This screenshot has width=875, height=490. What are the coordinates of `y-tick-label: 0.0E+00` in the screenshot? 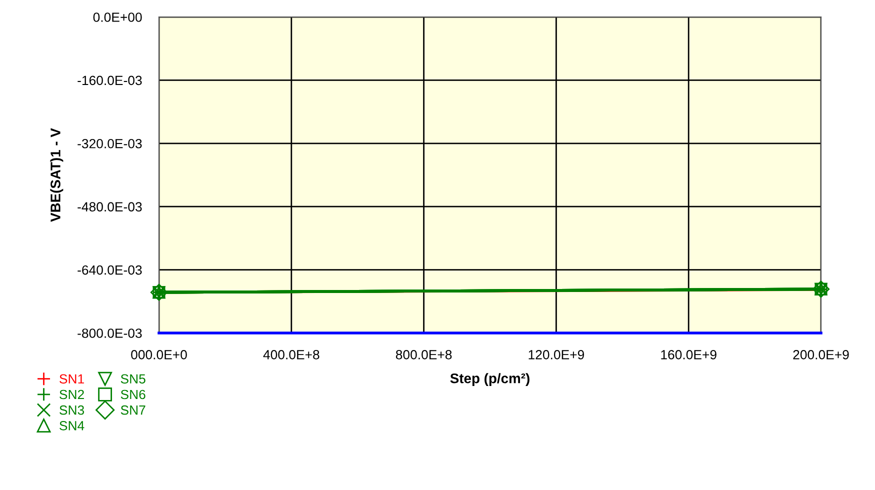 It's located at (117, 17).